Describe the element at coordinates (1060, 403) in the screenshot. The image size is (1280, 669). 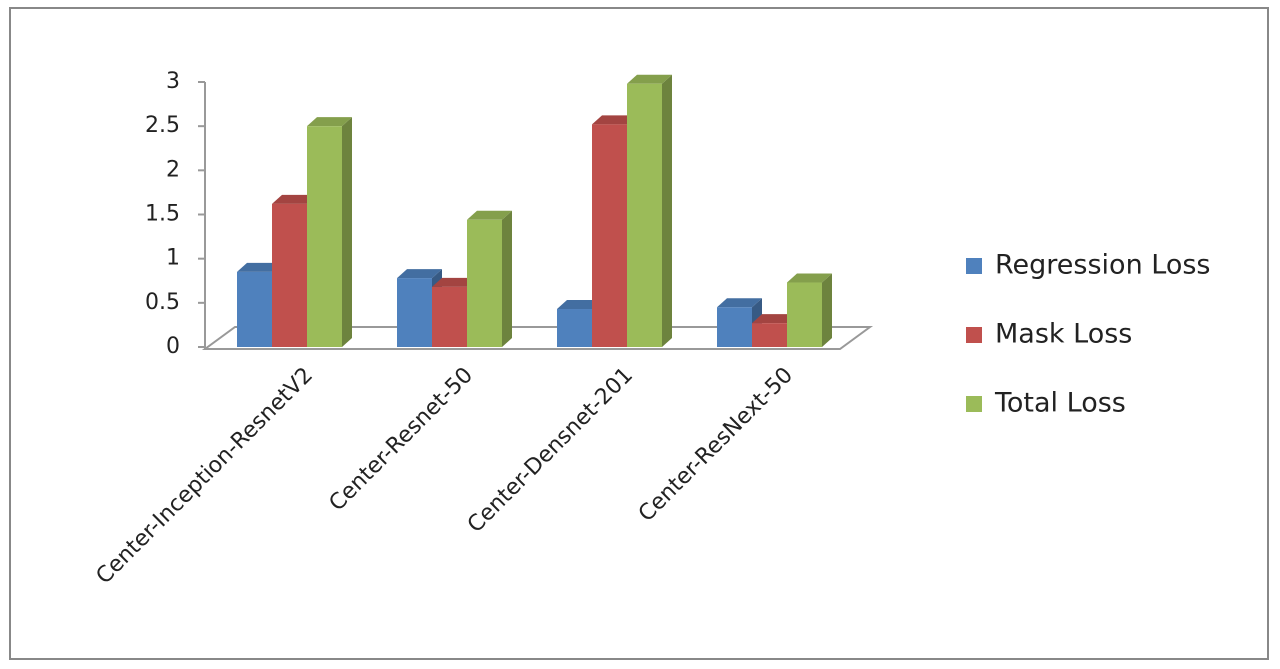
I see `legend-label: Total Loss` at that location.